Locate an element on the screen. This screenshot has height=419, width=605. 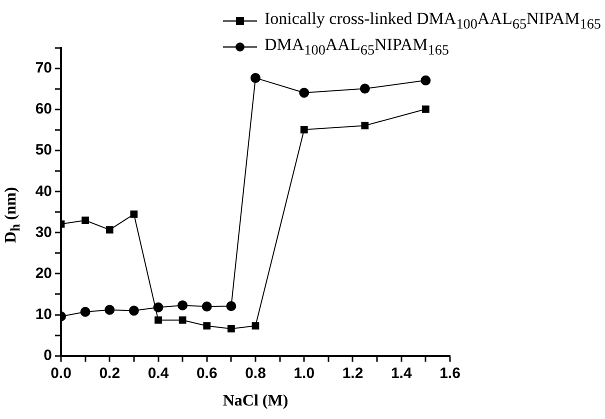
x-tick-label: 1.4 is located at coordinates (401, 373).